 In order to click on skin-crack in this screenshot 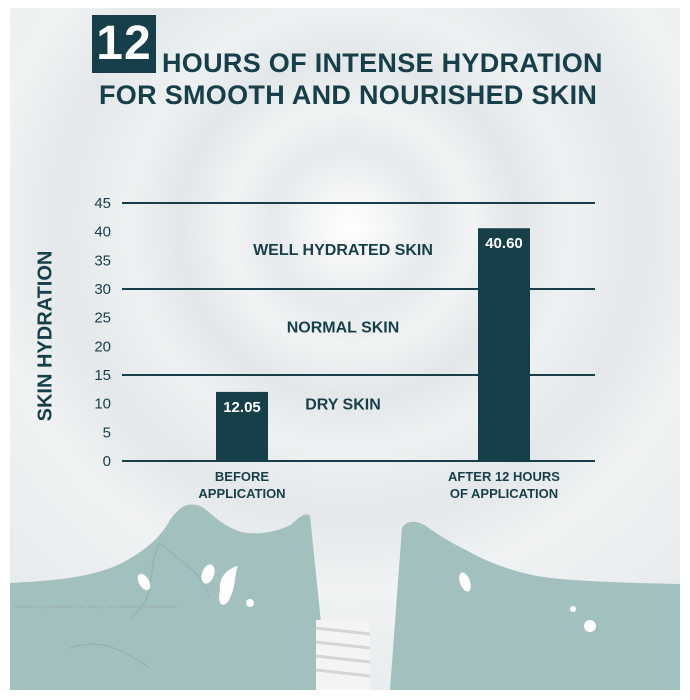, I will do `click(140, 605)`.